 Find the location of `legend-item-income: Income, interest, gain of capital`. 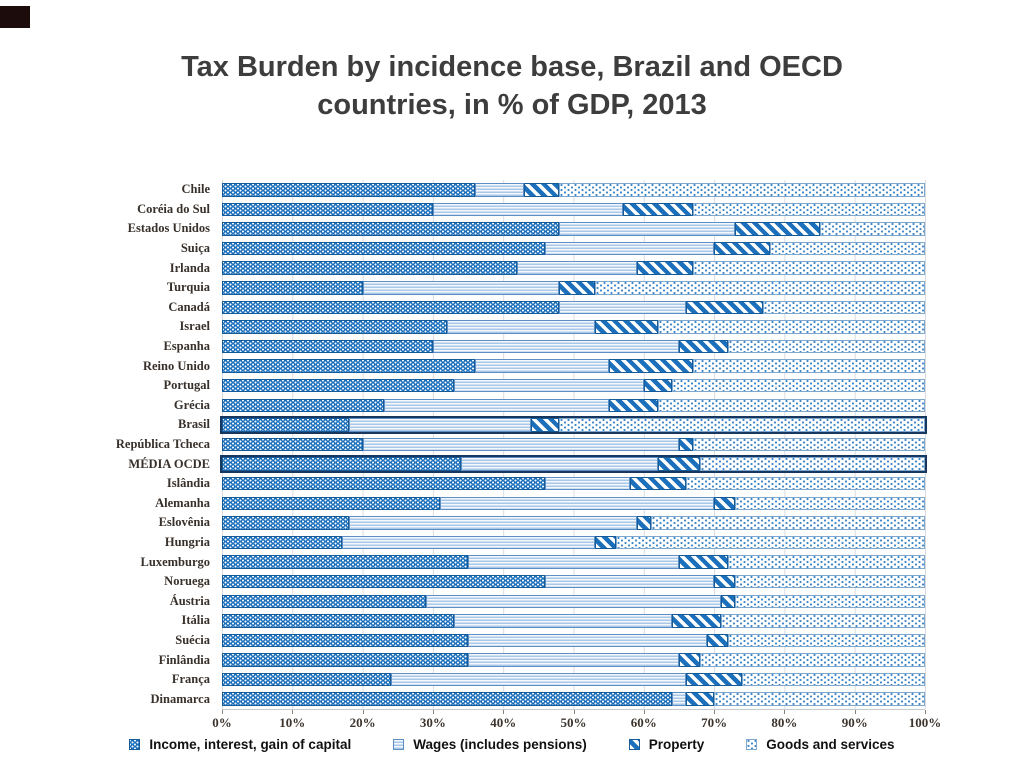

legend-item-income: Income, interest, gain of capital is located at coordinates (240, 744).